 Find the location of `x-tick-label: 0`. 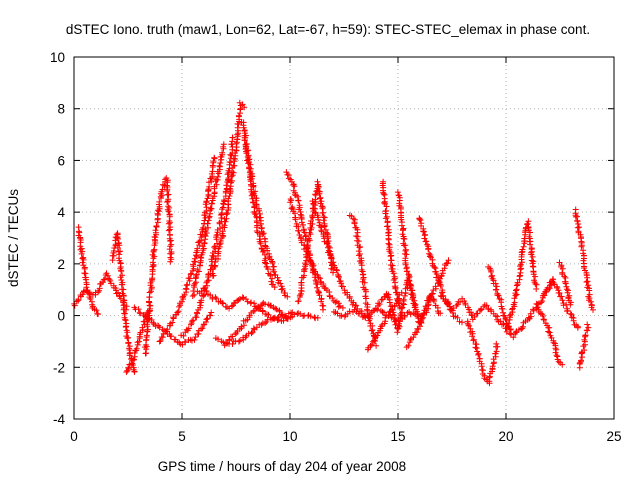

x-tick-label: 0 is located at coordinates (74, 436).